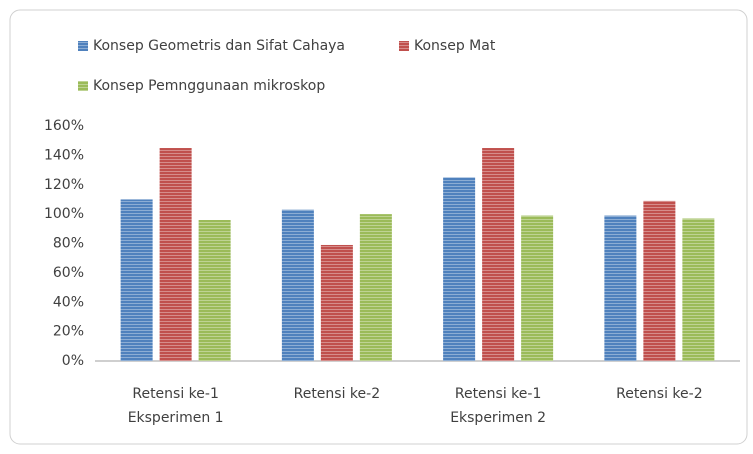  I want to click on y-tick-label: 140%, so click(64, 155).